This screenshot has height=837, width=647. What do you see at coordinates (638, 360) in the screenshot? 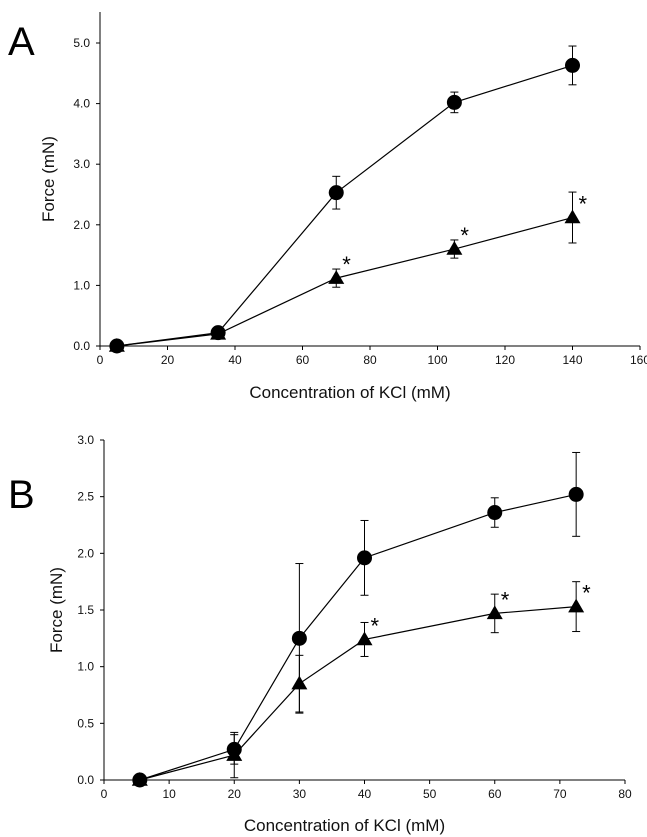
I see `x-tick-label: 160` at bounding box center [638, 360].